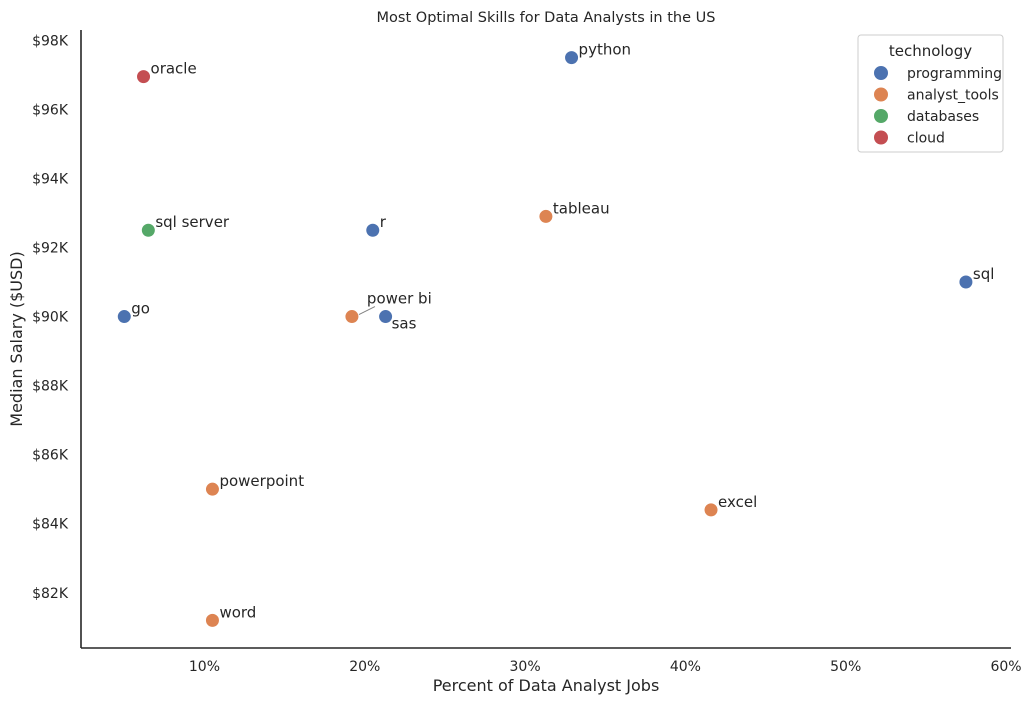 The image size is (1031, 704). Describe the element at coordinates (174, 69) in the screenshot. I see `point-label: oracle` at that location.